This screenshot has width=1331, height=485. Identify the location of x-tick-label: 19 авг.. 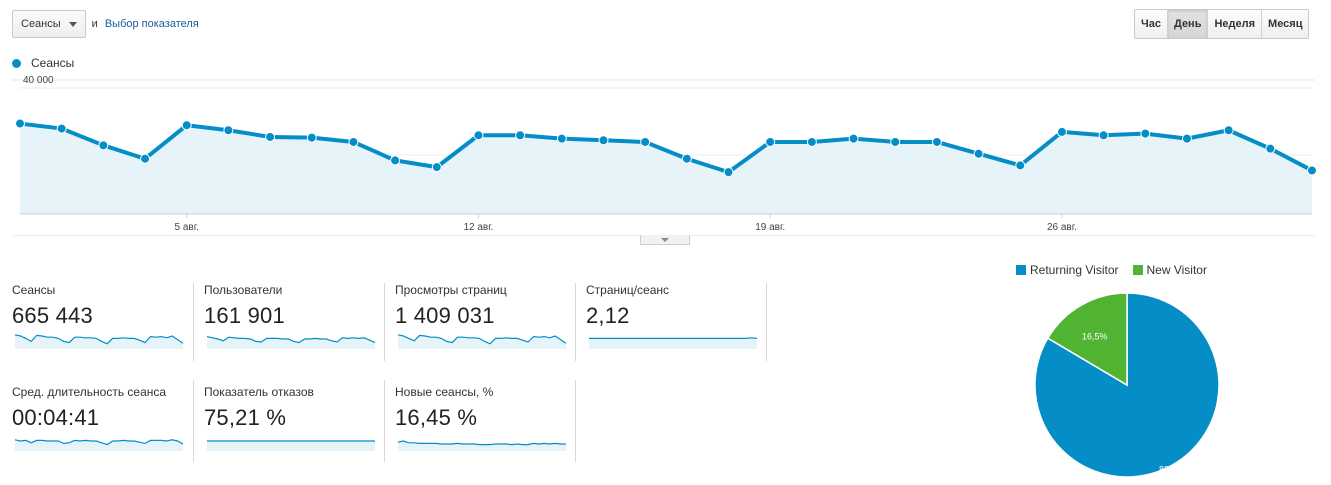
(770, 227).